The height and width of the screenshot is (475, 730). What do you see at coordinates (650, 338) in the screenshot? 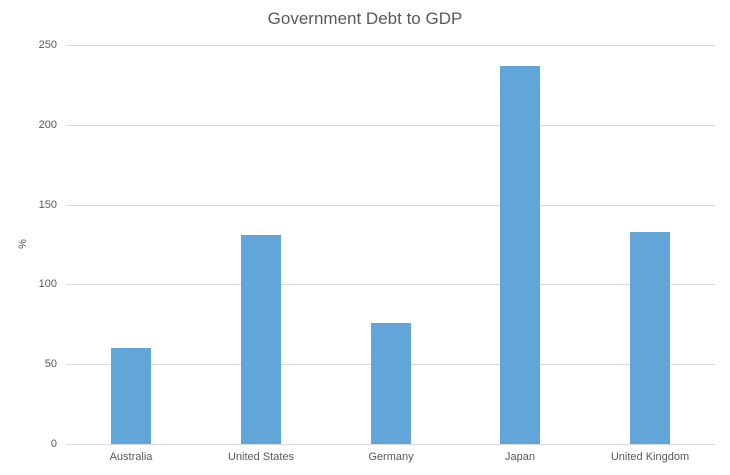
I see `bar-united-kingdom` at bounding box center [650, 338].